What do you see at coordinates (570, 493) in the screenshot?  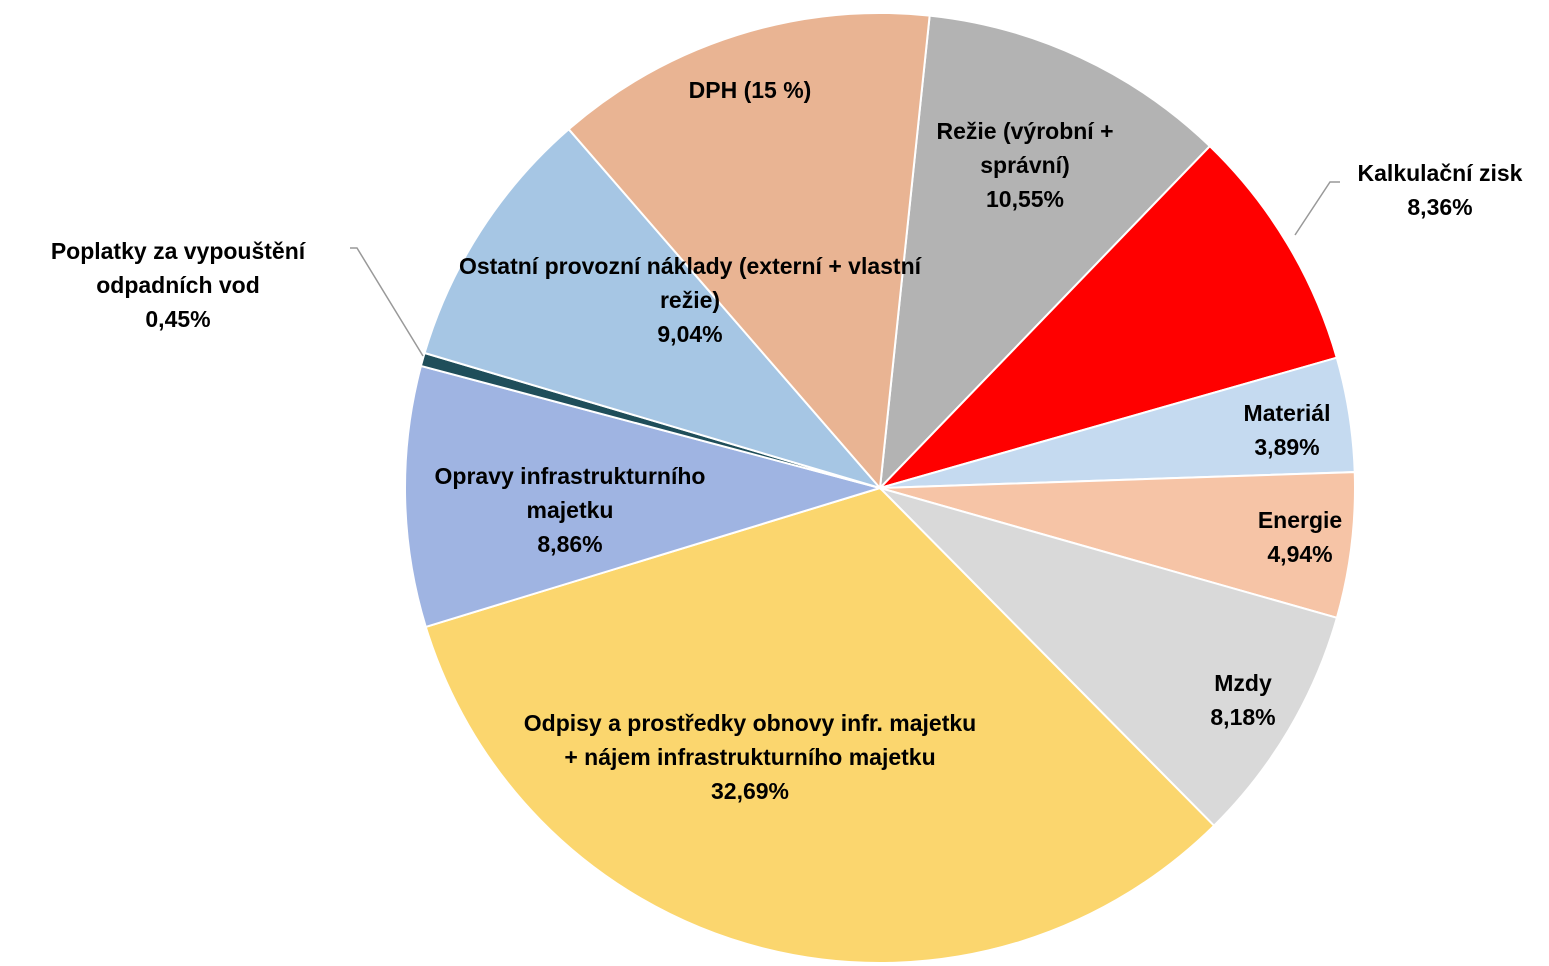 I see `category-name: Opravy infrastrukturního majetku` at bounding box center [570, 493].